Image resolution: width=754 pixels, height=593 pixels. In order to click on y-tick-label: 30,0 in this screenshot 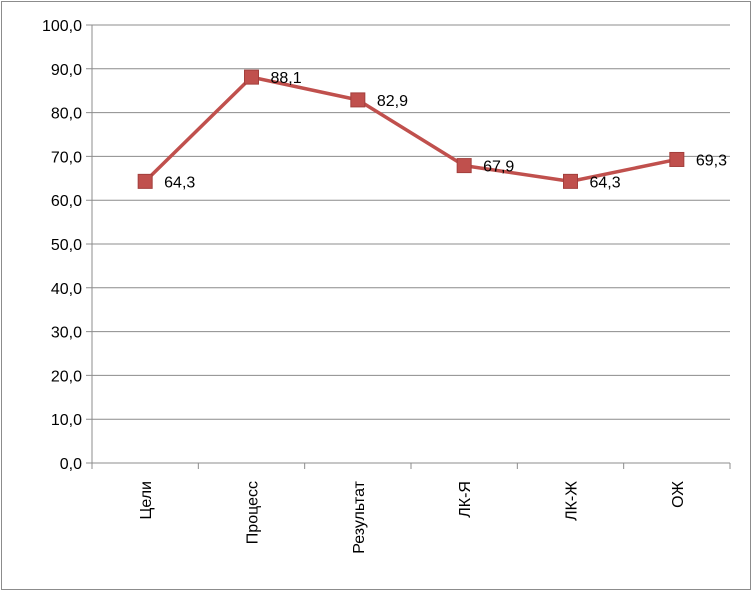, I will do `click(66, 333)`.